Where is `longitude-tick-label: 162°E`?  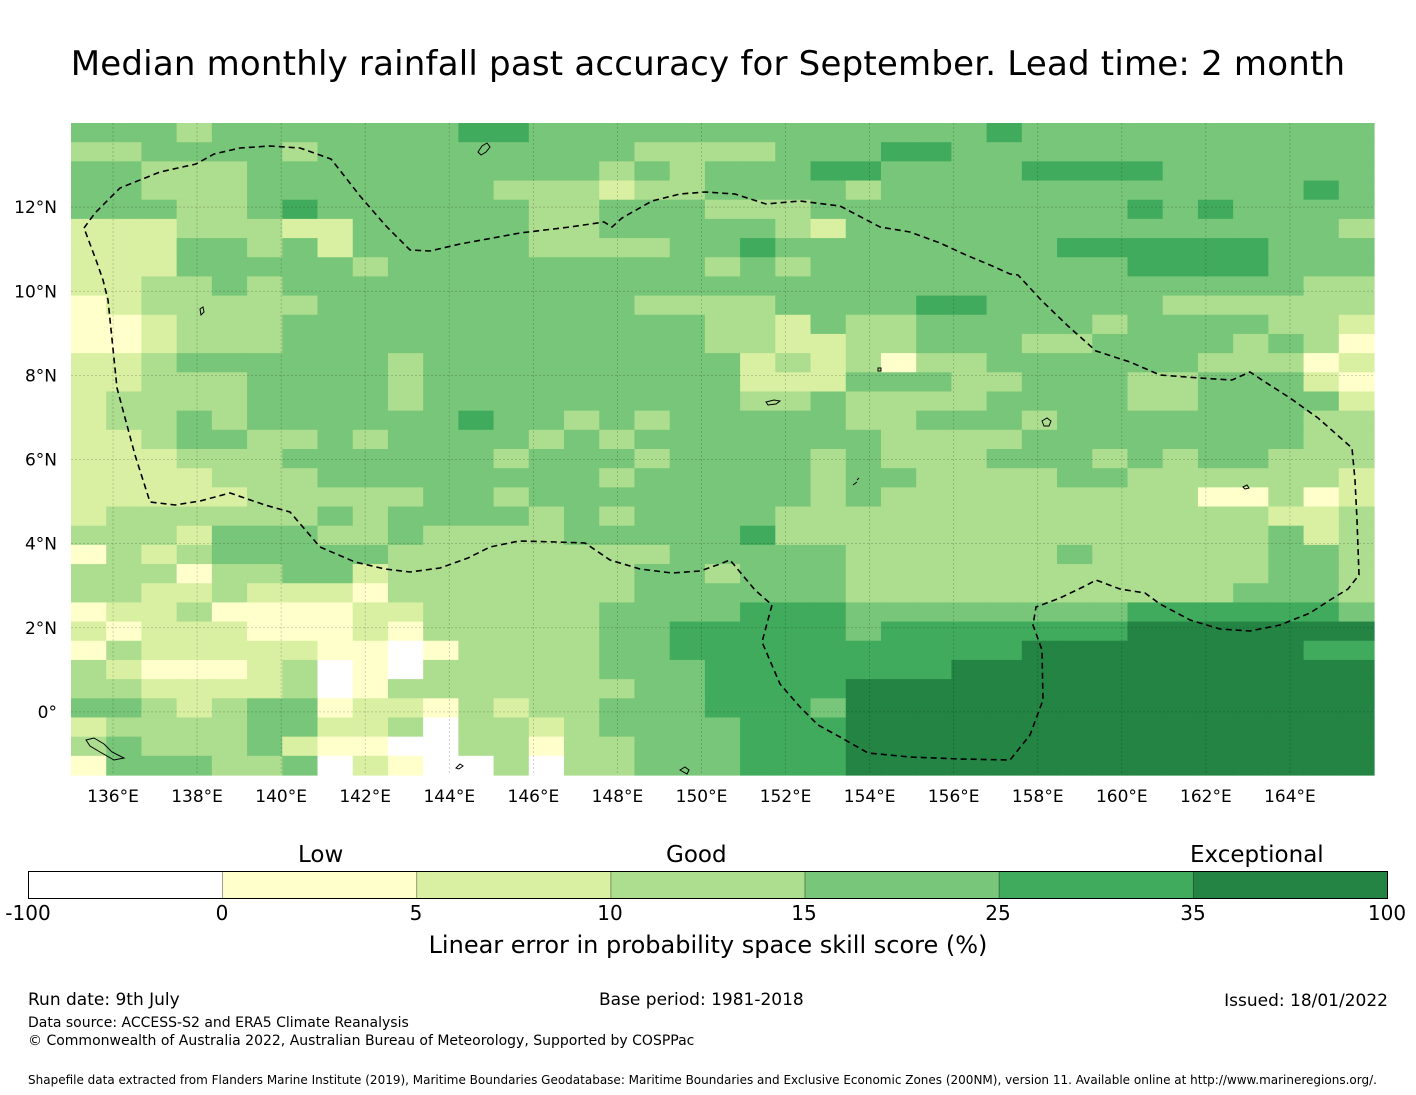
longitude-tick-label: 162°E is located at coordinates (1206, 797).